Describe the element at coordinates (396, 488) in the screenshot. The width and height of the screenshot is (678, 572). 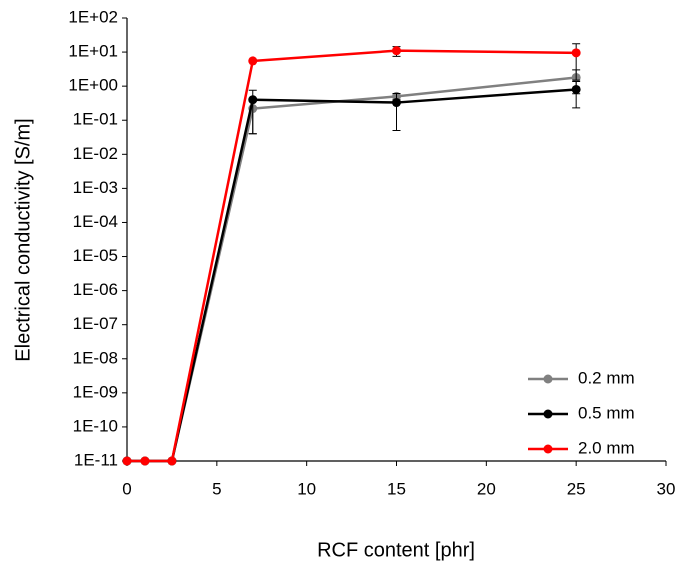
I see `x-tick-label: 15` at that location.